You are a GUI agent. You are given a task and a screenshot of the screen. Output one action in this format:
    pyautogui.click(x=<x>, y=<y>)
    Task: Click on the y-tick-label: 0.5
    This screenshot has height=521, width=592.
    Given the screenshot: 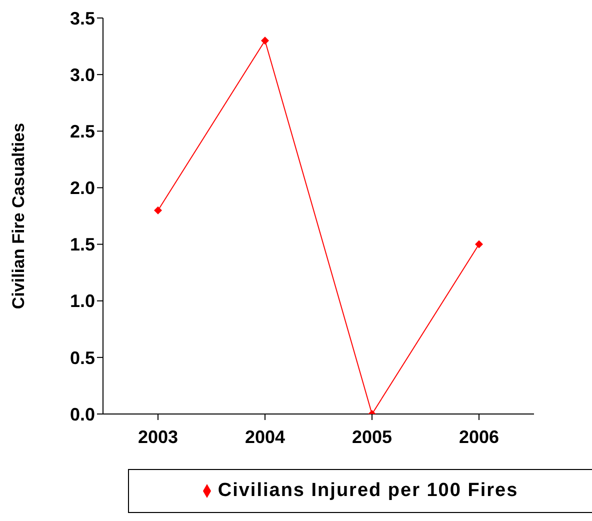 What is the action you would take?
    pyautogui.click(x=82, y=358)
    